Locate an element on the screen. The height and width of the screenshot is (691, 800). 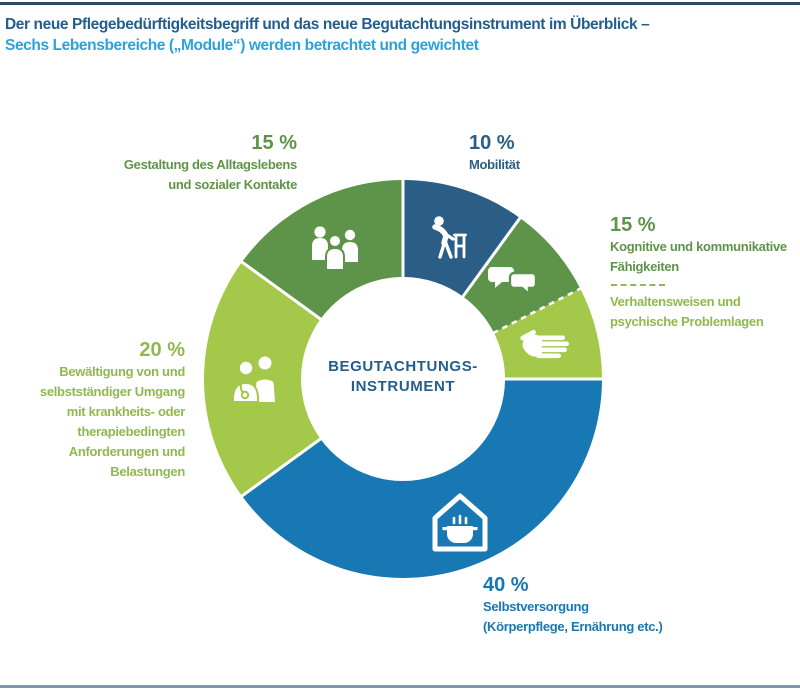
doctor-patient-icon is located at coordinates (253, 379).